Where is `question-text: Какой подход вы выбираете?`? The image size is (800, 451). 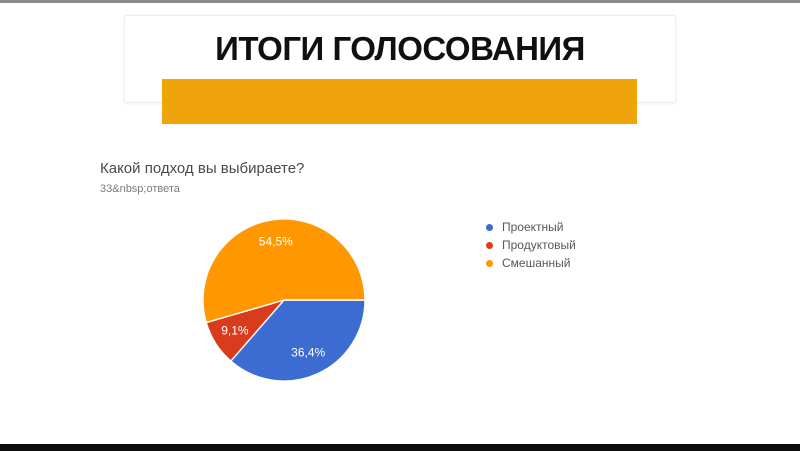 question-text: Какой подход вы выбираете? is located at coordinates (202, 168).